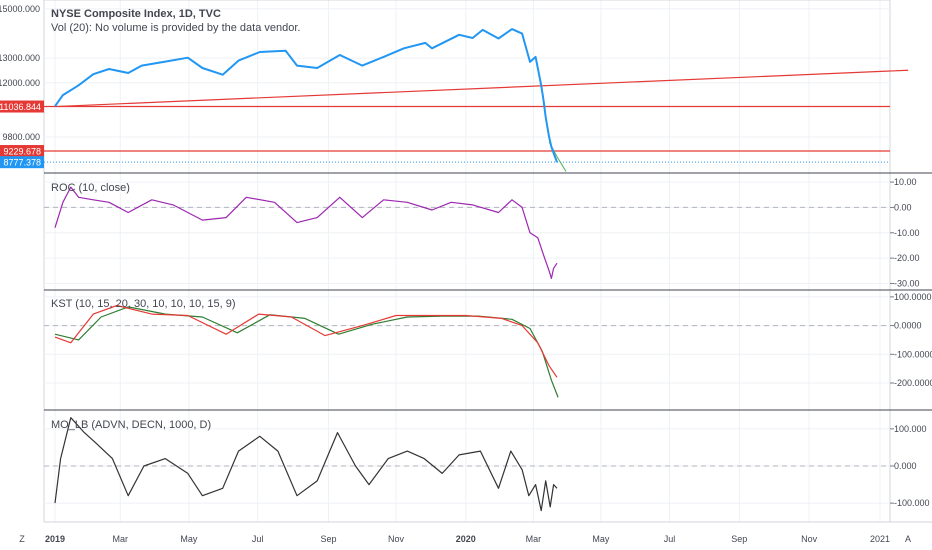 Image resolution: width=932 pixels, height=550 pixels. Describe the element at coordinates (21, 137) in the screenshot. I see `y-tick-label: 9800.000` at that location.